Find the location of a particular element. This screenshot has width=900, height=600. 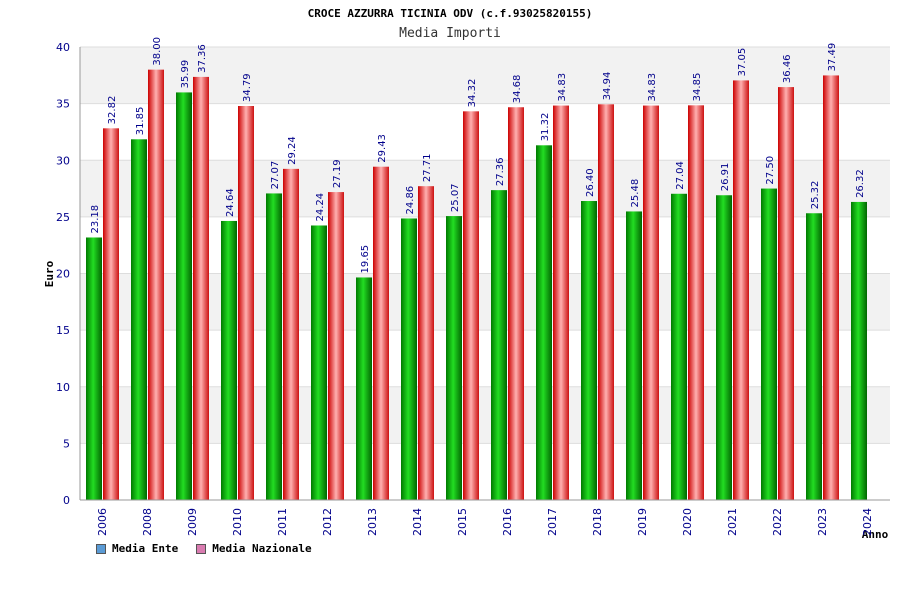

value-label-media-nazionale-2016: 34.68 is located at coordinates (517, 89).